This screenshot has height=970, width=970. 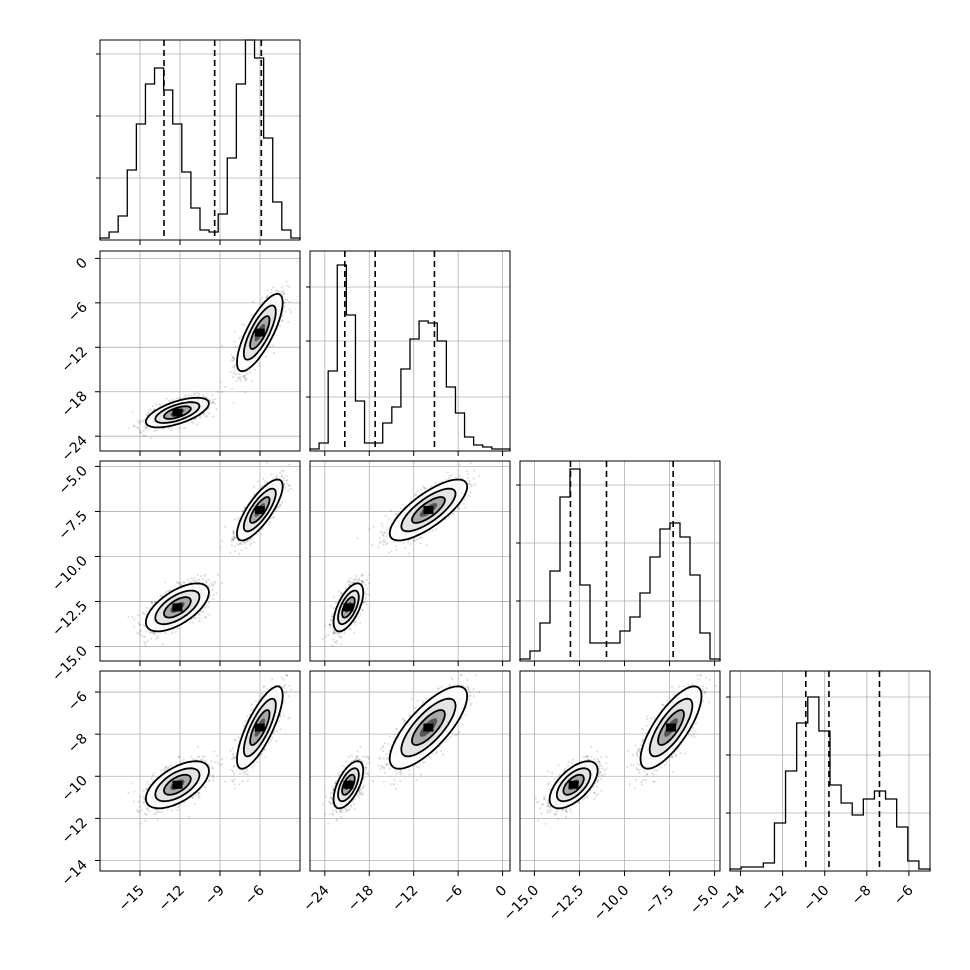 I want to click on histogram-step, so click(x=200, y=139).